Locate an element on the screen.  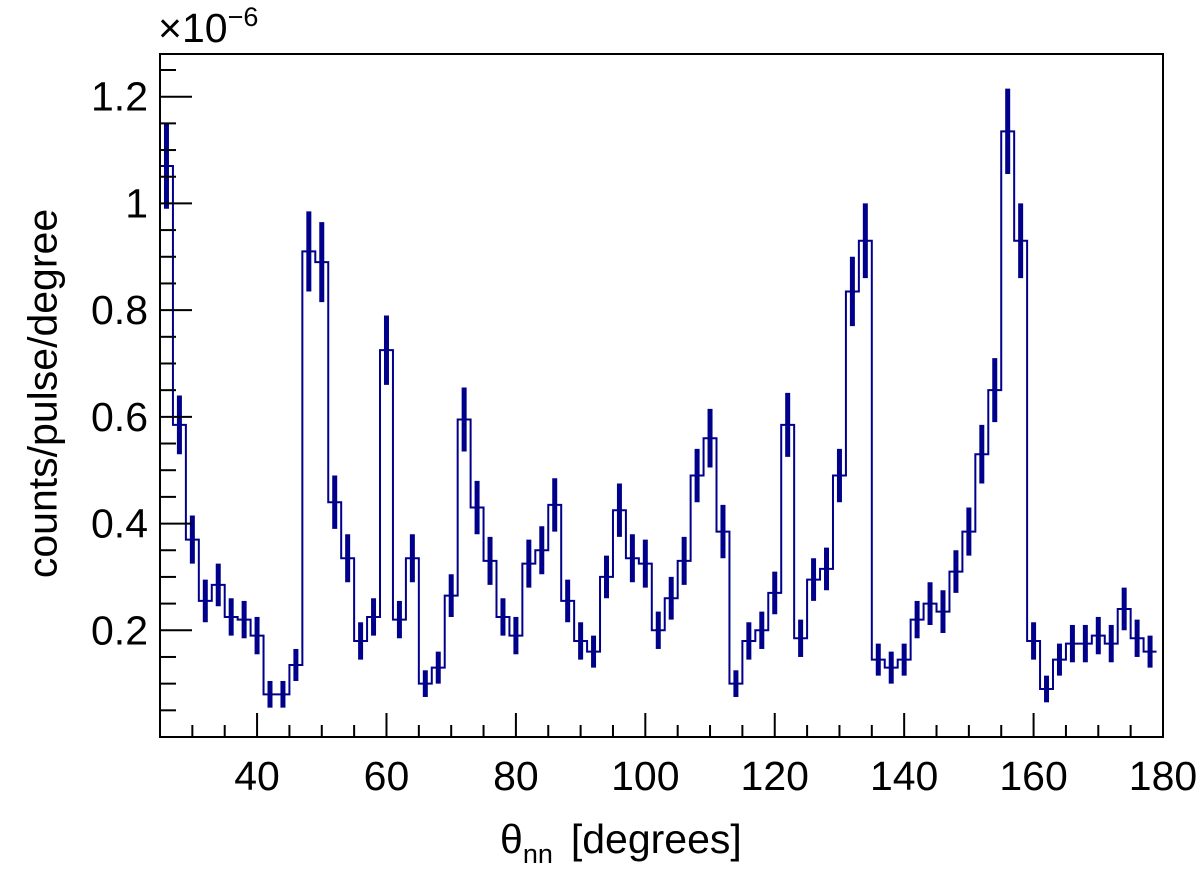
x-tick-label: 40 is located at coordinates (257, 776).